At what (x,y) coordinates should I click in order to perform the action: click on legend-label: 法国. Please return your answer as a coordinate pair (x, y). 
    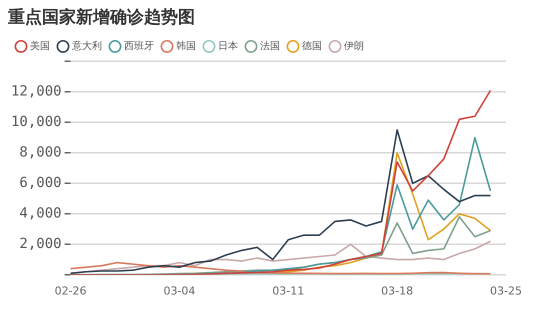
    Looking at the image, I should click on (270, 46).